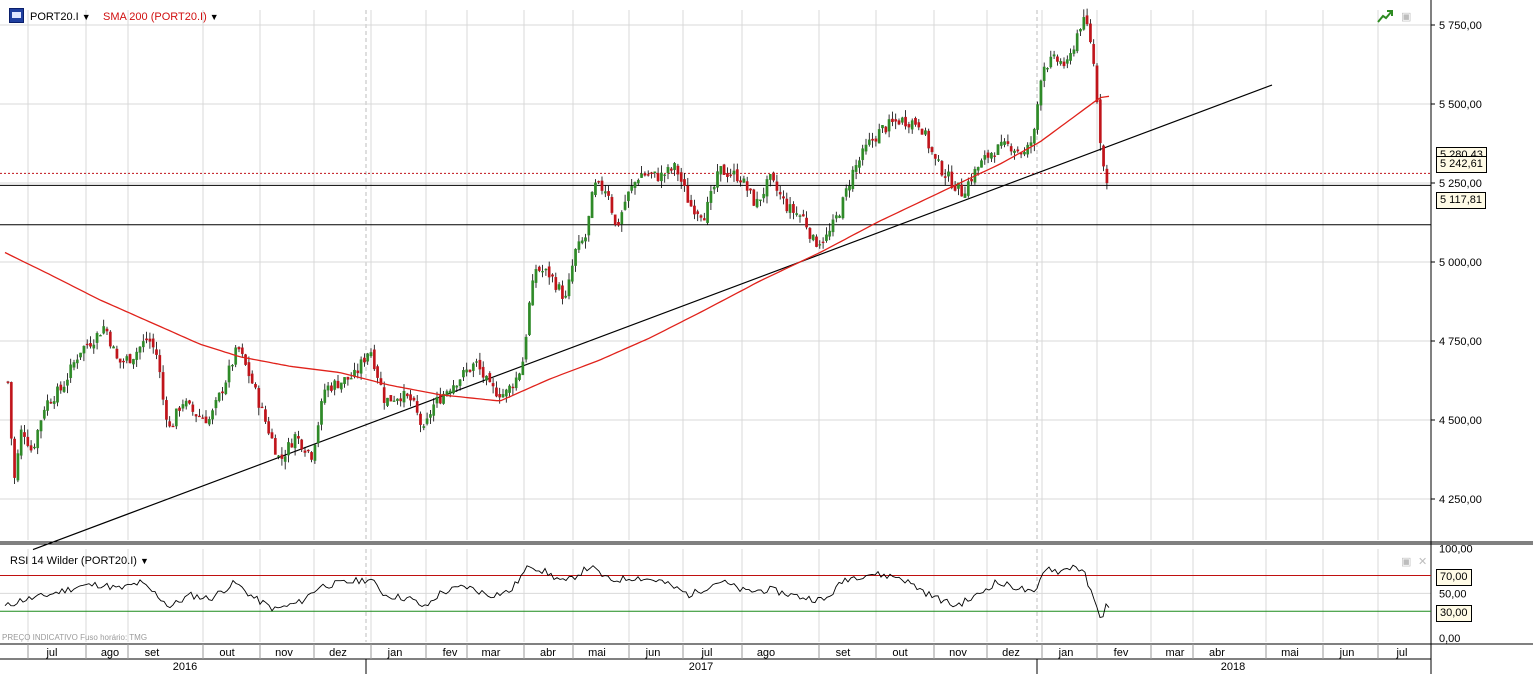 This screenshot has height=674, width=1533. What do you see at coordinates (1460, 26) in the screenshot?
I see `y-tick-label: 5 750,00` at bounding box center [1460, 26].